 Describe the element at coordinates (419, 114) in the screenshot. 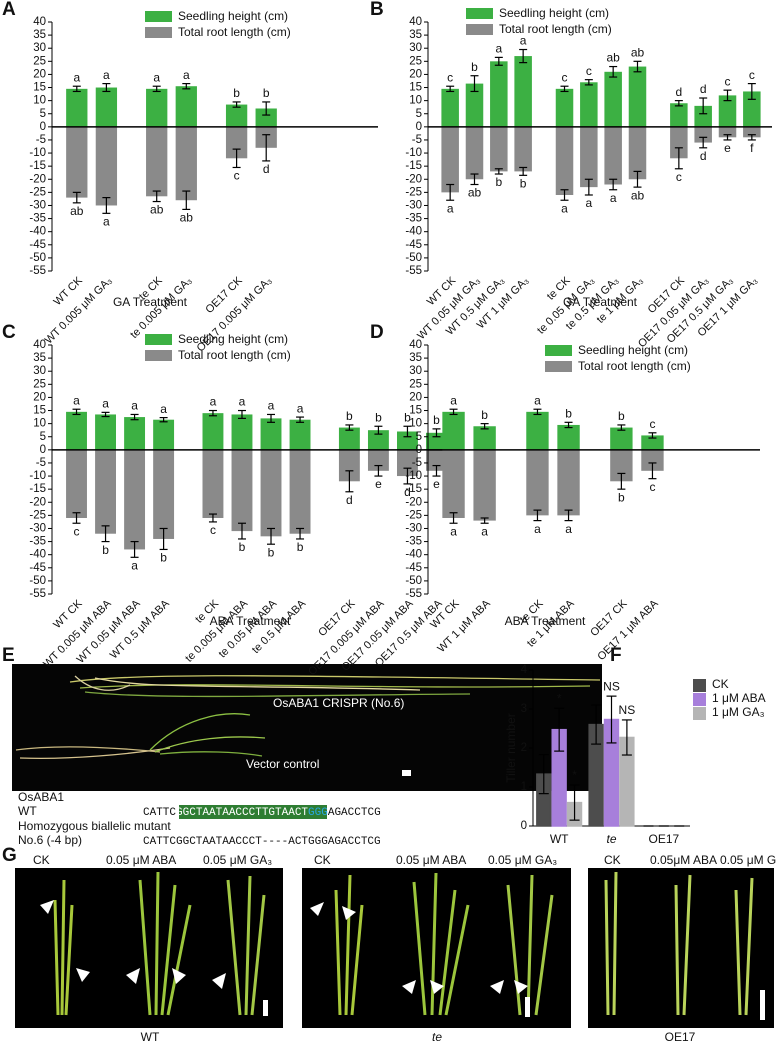

I see `y-tick-label: 5` at that location.